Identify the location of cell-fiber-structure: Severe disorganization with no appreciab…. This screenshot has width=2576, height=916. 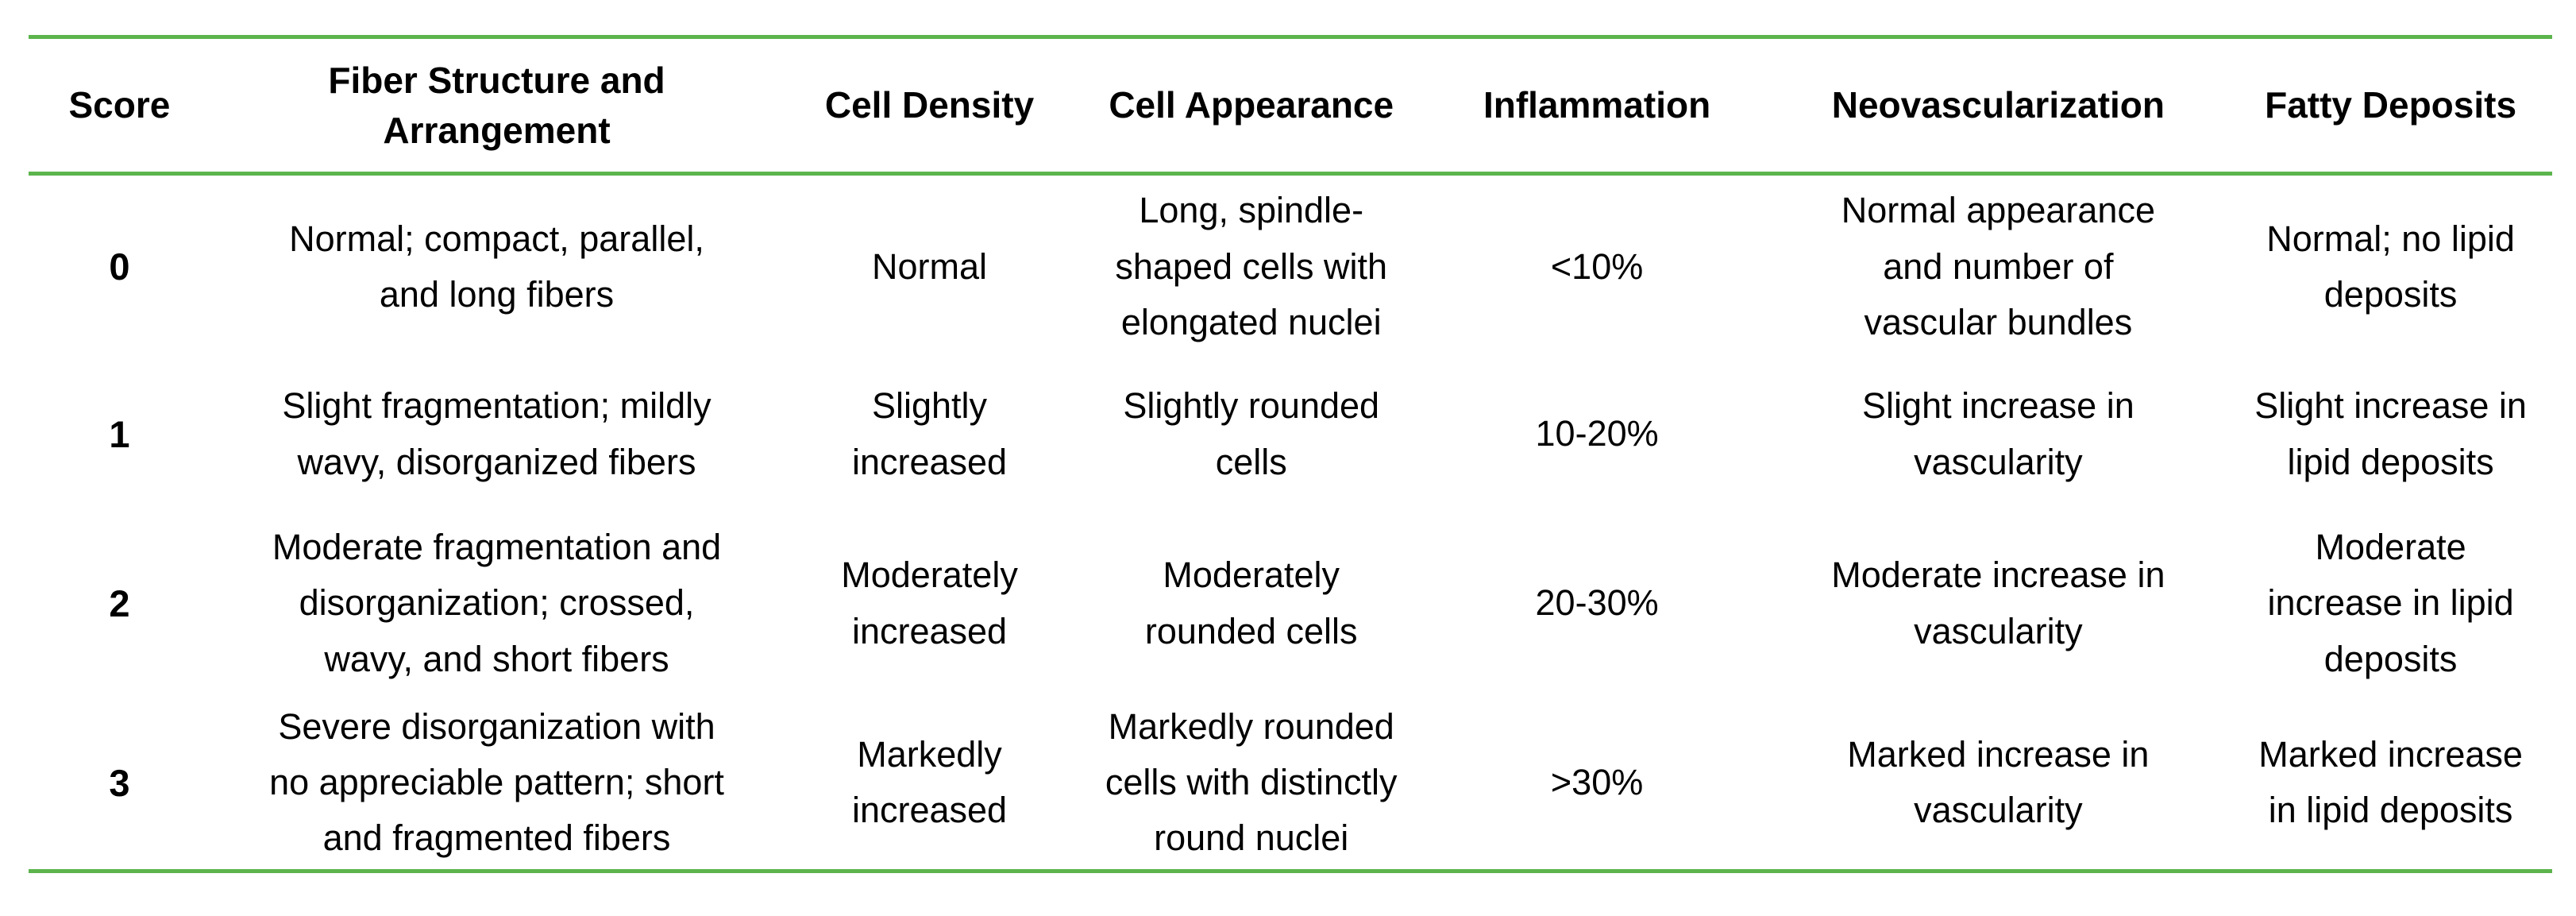
(496, 782).